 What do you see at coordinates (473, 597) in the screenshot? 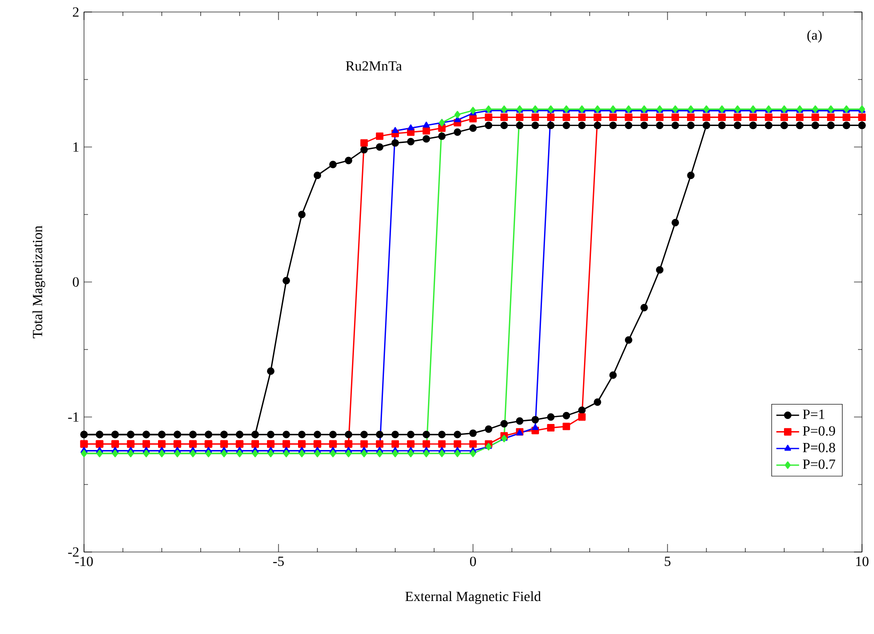
I see `x-axis-title: External Magnetic Field` at bounding box center [473, 597].